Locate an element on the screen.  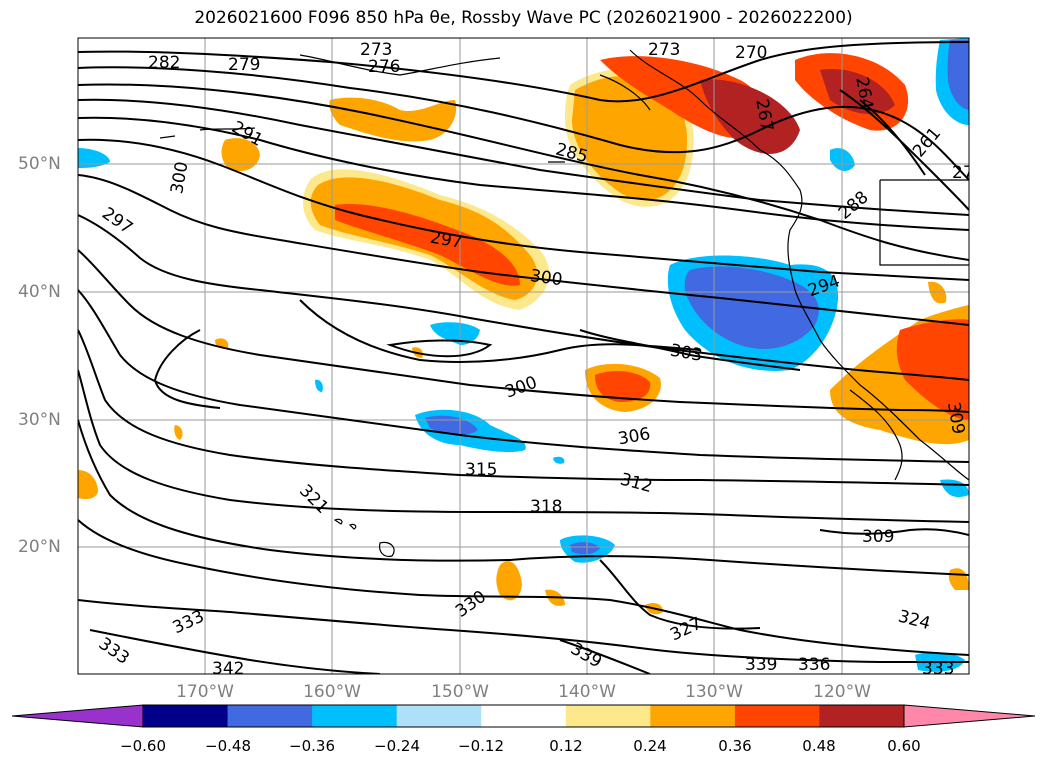
contour-label: 339 is located at coordinates (761, 665).